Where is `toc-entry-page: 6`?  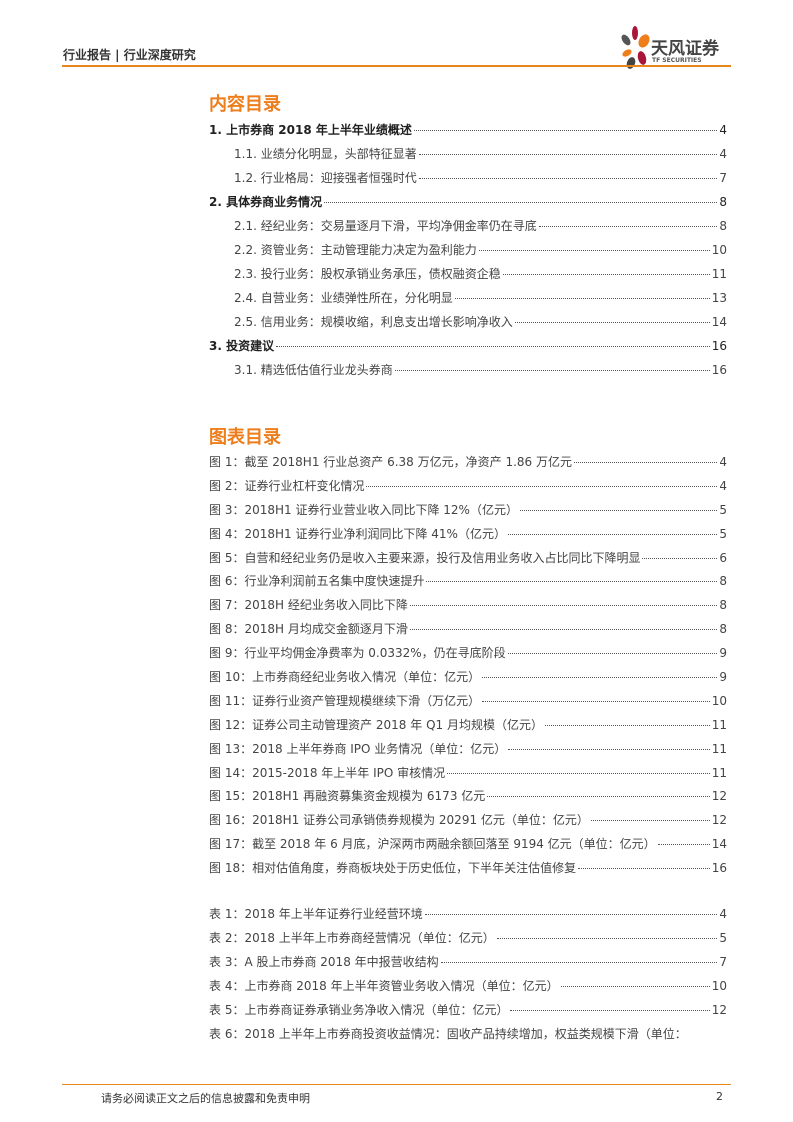 toc-entry-page: 6 is located at coordinates (723, 557).